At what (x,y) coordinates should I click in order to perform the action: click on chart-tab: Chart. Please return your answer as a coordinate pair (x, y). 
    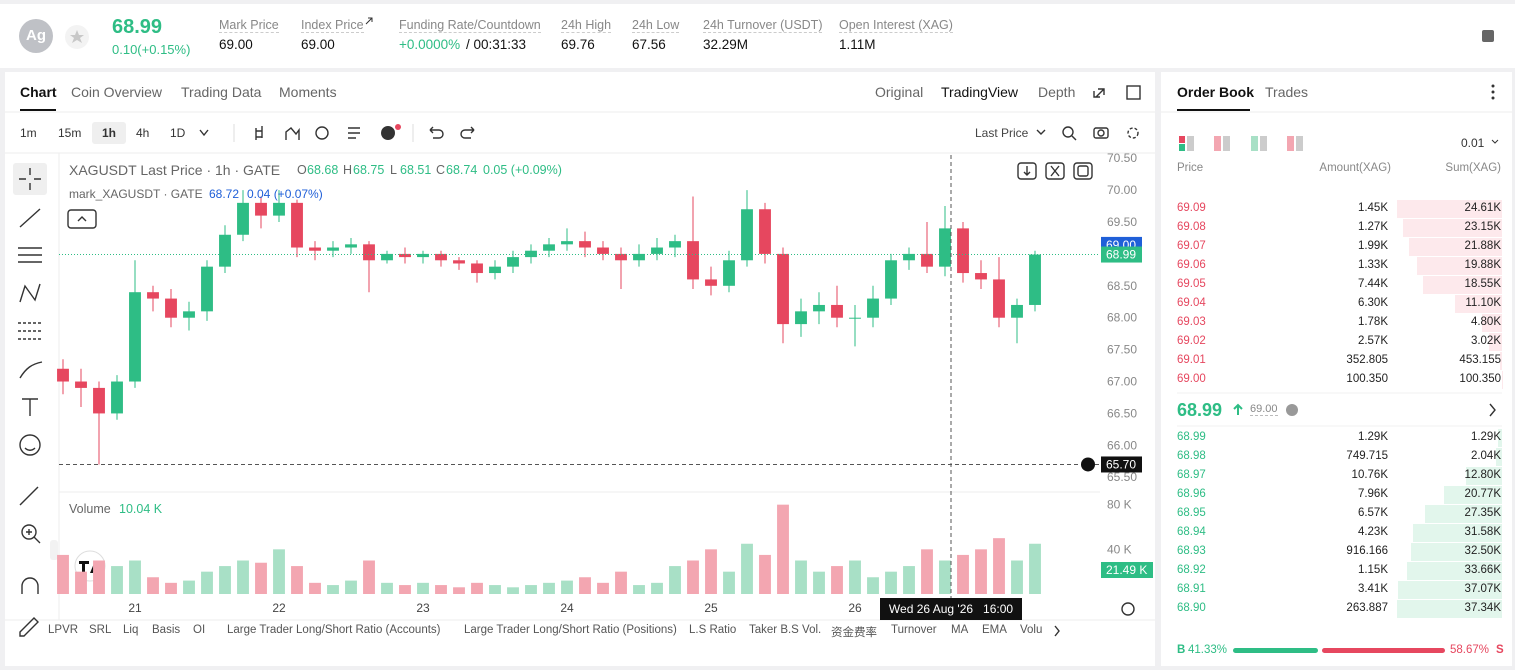
    Looking at the image, I should click on (38, 92).